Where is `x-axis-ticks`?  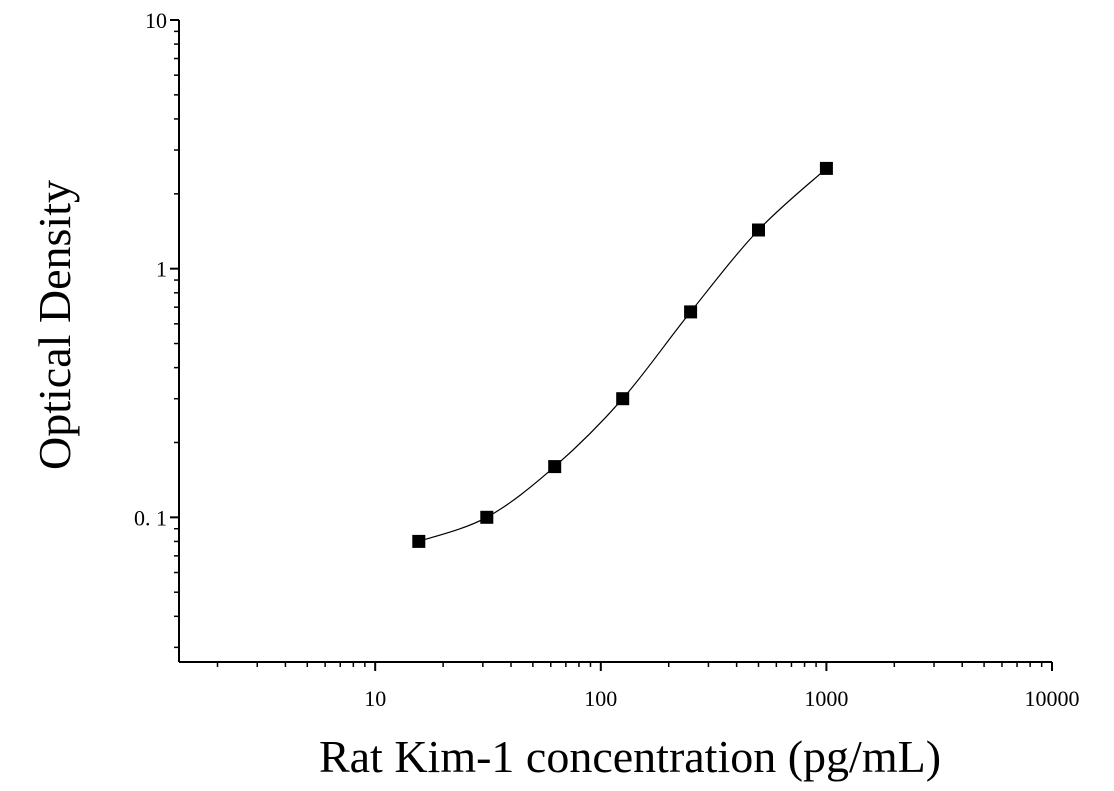
x-axis-ticks is located at coordinates (634, 666).